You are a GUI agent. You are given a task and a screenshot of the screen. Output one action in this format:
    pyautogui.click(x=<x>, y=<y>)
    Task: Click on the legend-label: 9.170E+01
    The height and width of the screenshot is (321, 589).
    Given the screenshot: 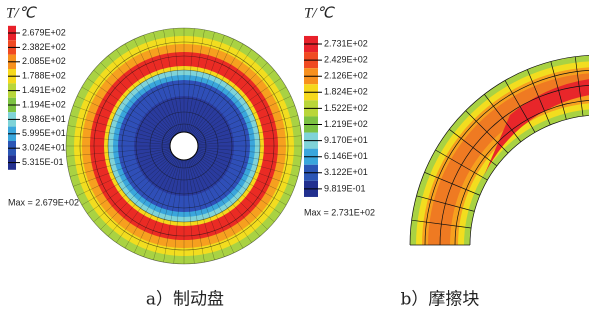 What is the action you would take?
    pyautogui.click(x=346, y=140)
    